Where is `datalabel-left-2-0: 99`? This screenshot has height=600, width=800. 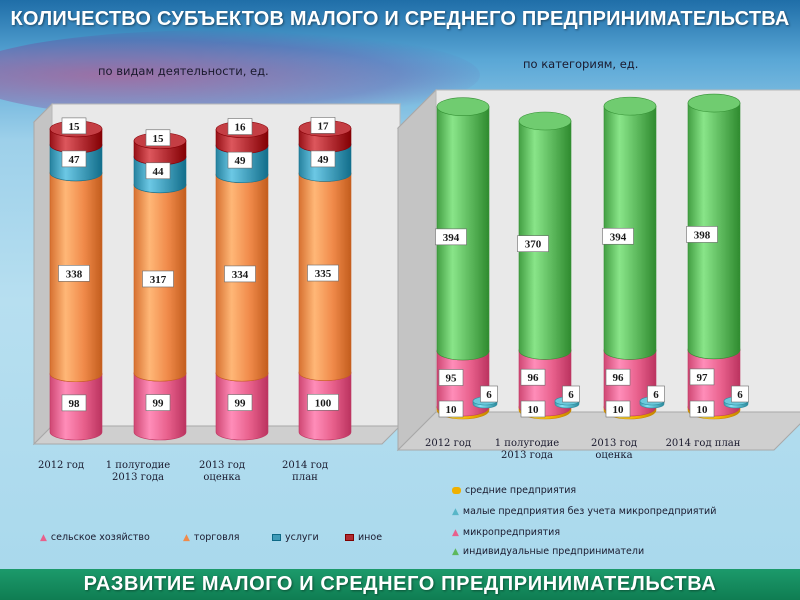
datalabel-left-2-0: 99 is located at coordinates (240, 402).